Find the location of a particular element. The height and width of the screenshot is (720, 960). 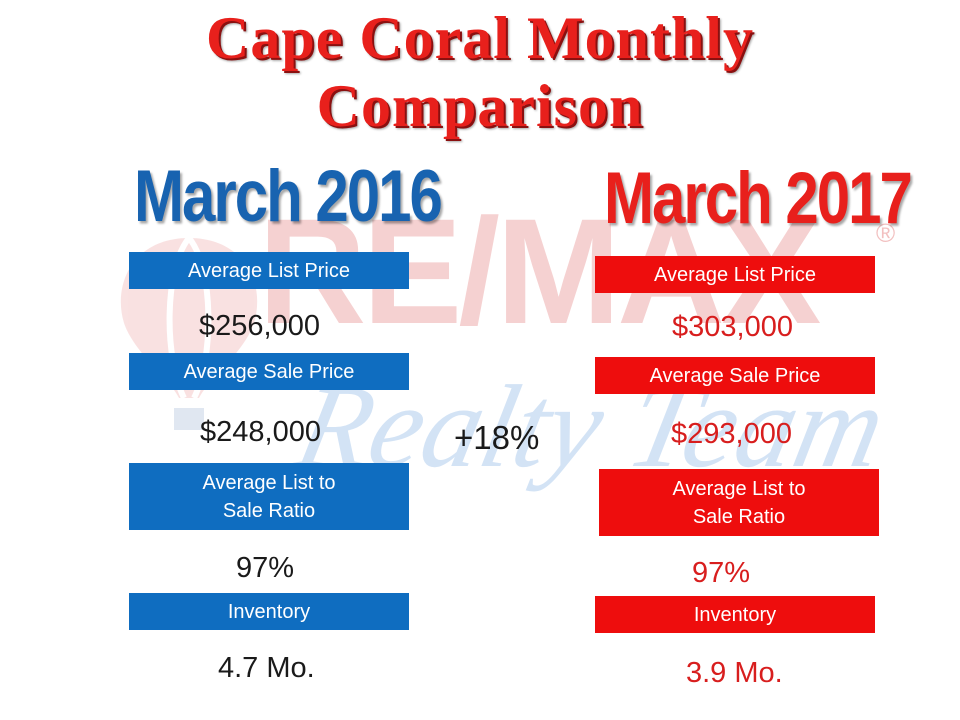

left-list-price-label: Average List Price is located at coordinates (269, 270).